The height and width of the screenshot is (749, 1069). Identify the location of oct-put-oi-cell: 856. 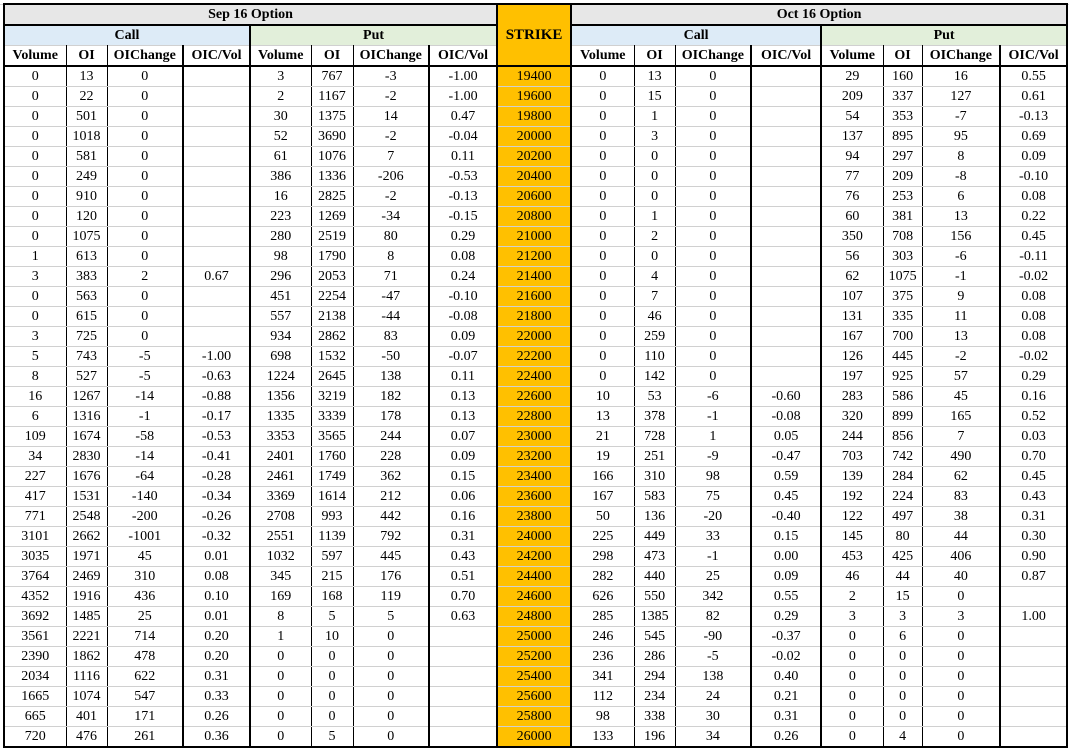
(902, 436).